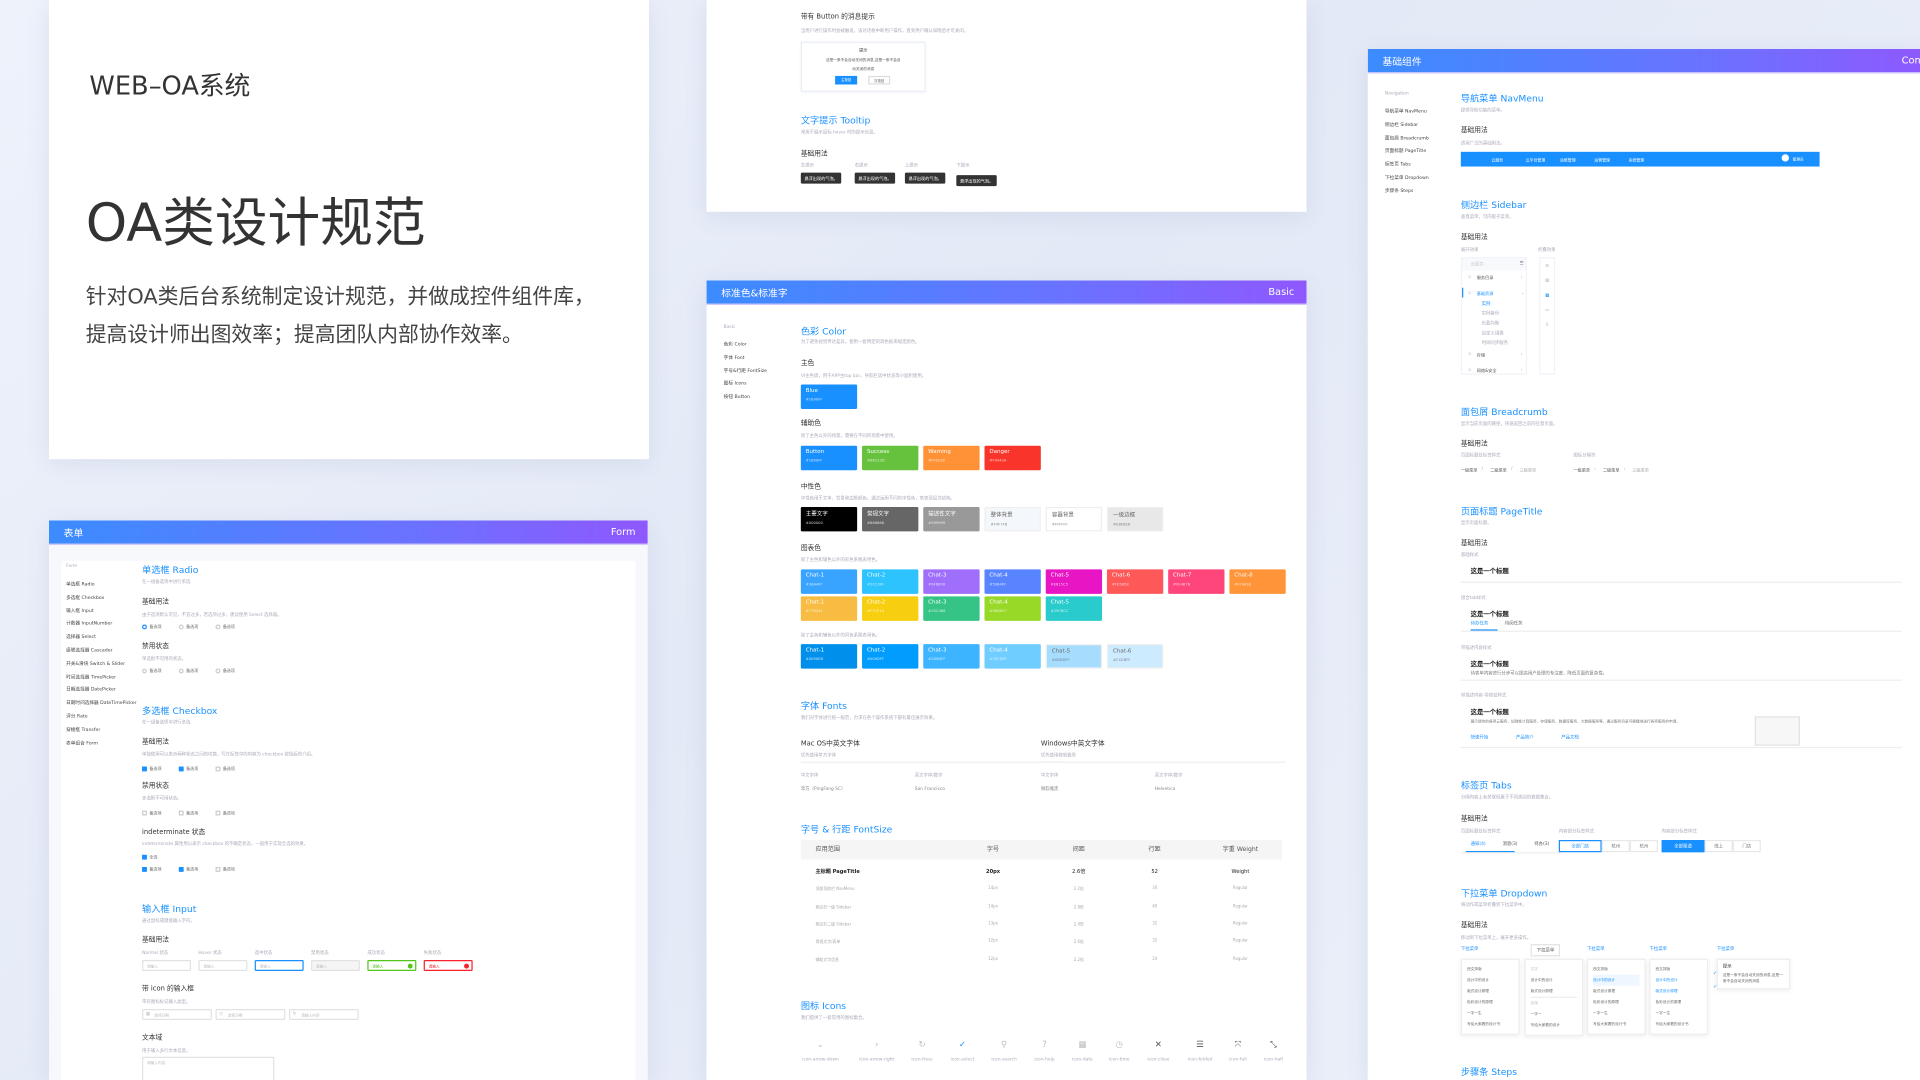 This screenshot has height=1080, width=1920. What do you see at coordinates (1478, 844) in the screenshot?
I see `tab: 通知(4)` at bounding box center [1478, 844].